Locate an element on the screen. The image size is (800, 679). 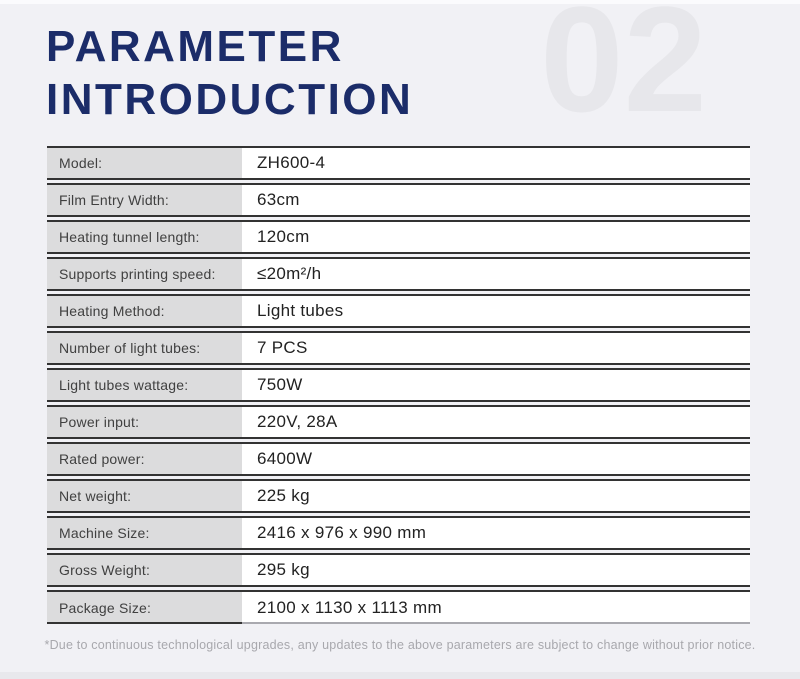
section-number-watermark: 02 is located at coordinates (623, 71).